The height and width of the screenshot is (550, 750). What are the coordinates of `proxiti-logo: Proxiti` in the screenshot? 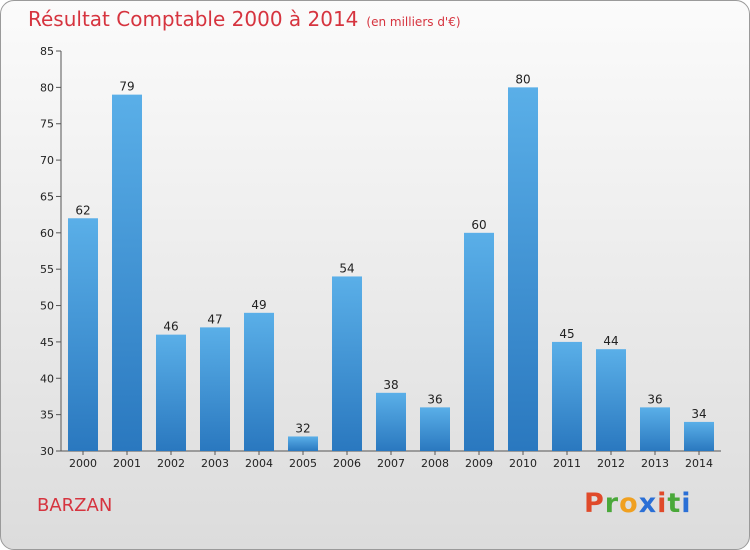 It's located at (638, 503).